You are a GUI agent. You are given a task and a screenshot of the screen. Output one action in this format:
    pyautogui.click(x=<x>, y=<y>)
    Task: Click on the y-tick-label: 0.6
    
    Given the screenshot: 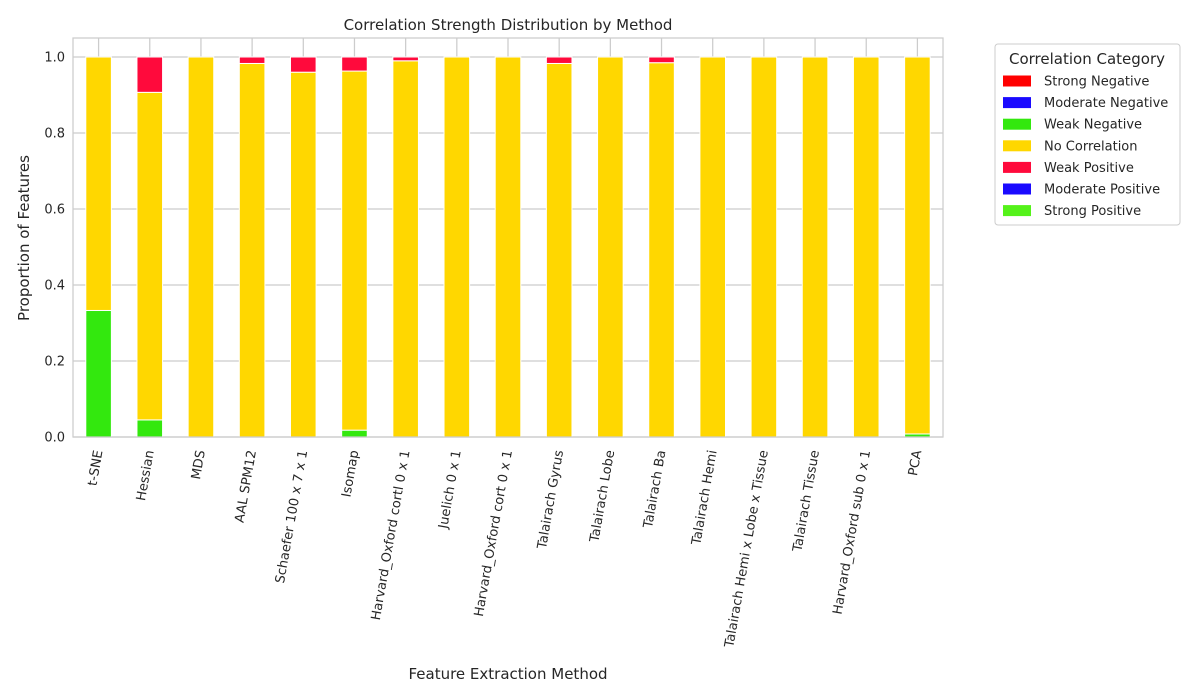 What is the action you would take?
    pyautogui.click(x=54, y=210)
    